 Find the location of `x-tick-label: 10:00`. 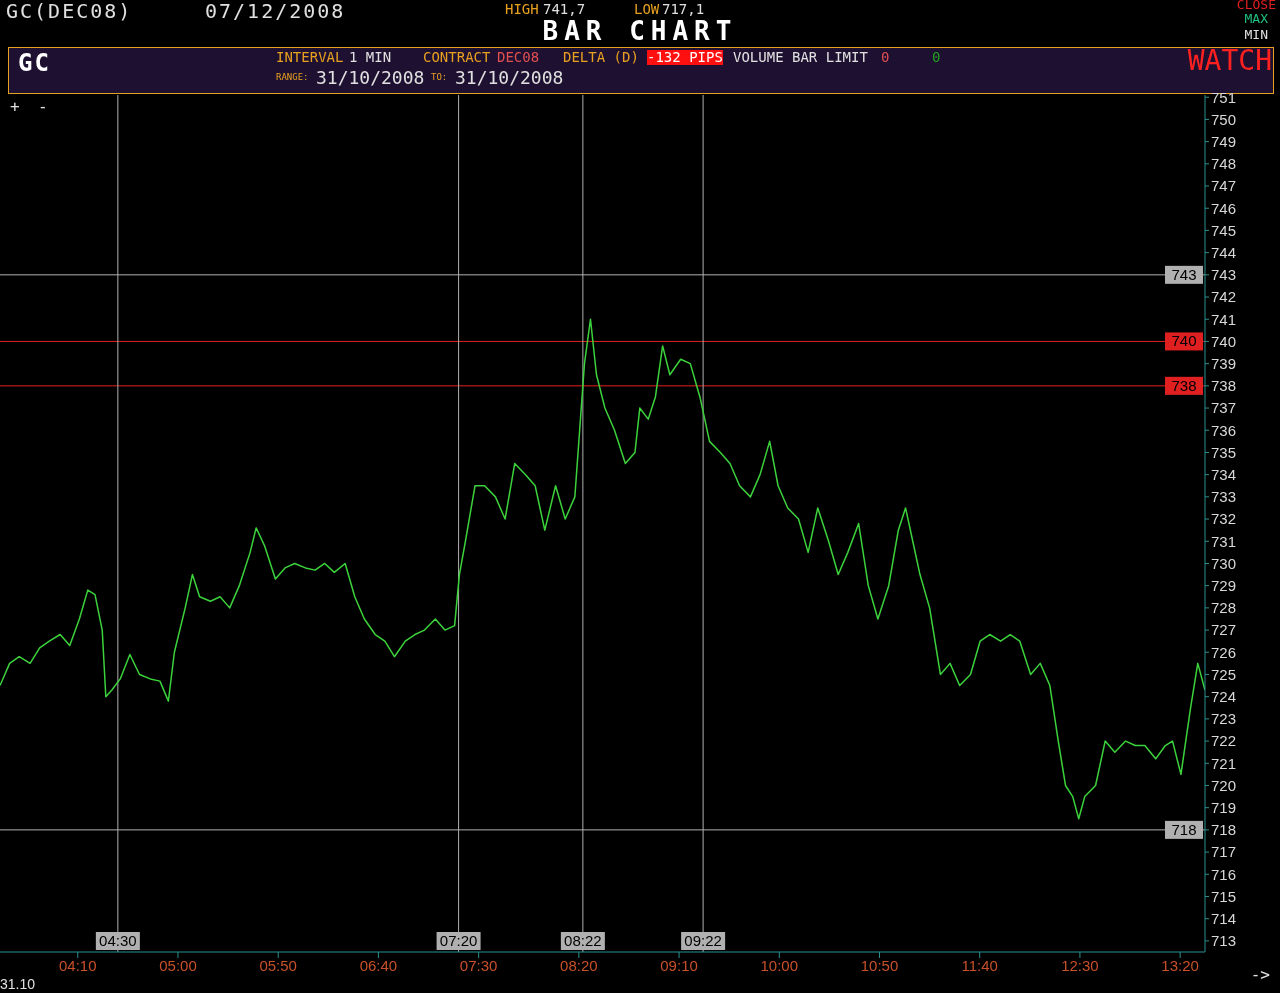

x-tick-label: 10:00 is located at coordinates (779, 965).